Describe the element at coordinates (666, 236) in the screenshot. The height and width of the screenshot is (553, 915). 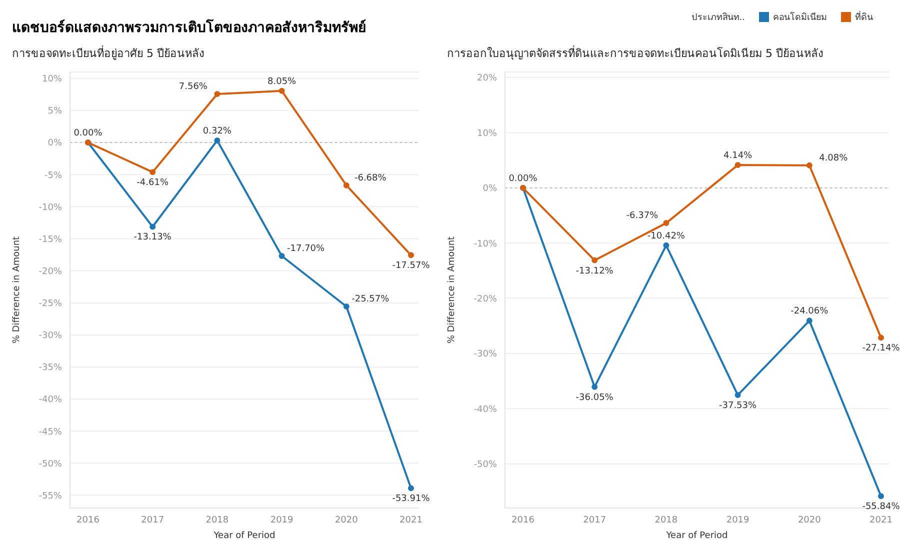
I see `data-label: -10.42%` at that location.